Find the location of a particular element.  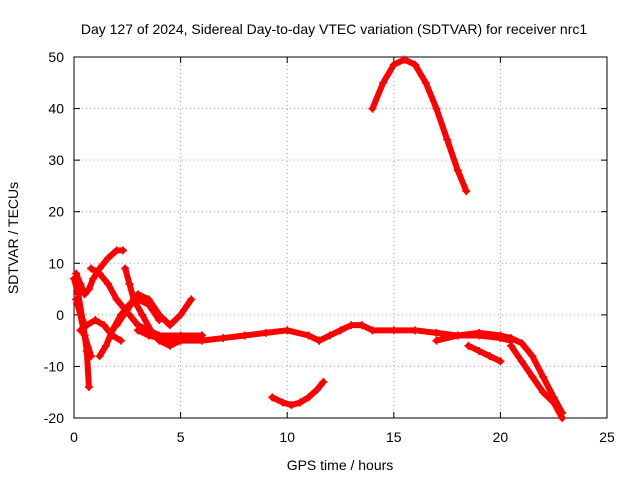

x-tick-label: 15 is located at coordinates (394, 437).